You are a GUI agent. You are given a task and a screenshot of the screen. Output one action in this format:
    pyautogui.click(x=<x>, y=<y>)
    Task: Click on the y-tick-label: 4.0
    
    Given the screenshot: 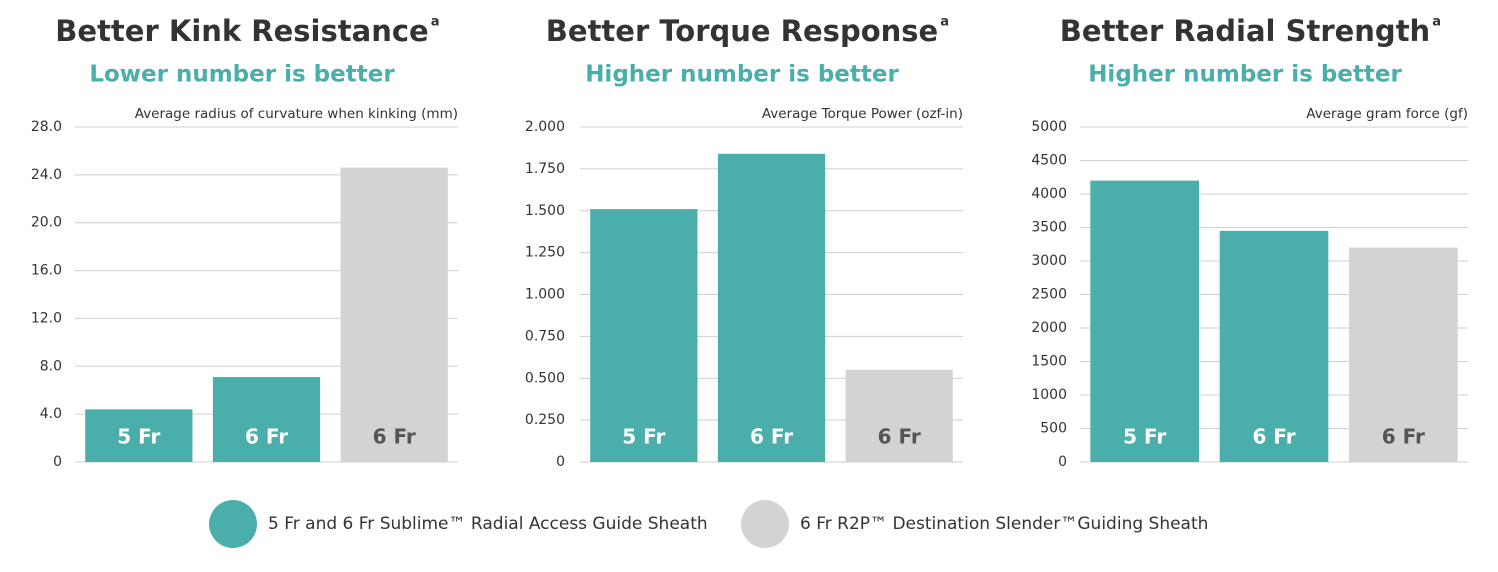 What is the action you would take?
    pyautogui.click(x=51, y=414)
    